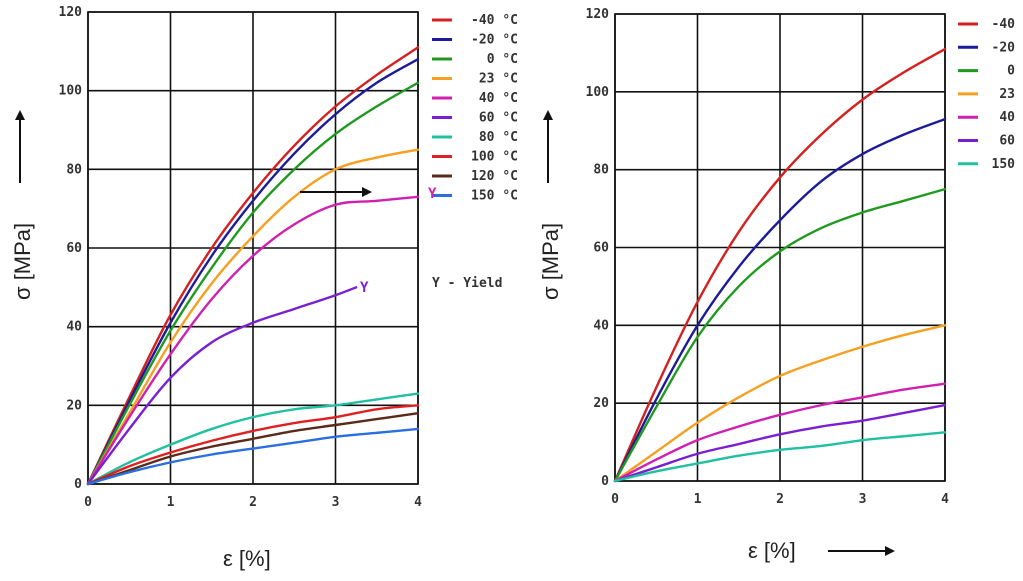  What do you see at coordinates (1004, 47) in the screenshot?
I see `legend-label: -20` at bounding box center [1004, 47].